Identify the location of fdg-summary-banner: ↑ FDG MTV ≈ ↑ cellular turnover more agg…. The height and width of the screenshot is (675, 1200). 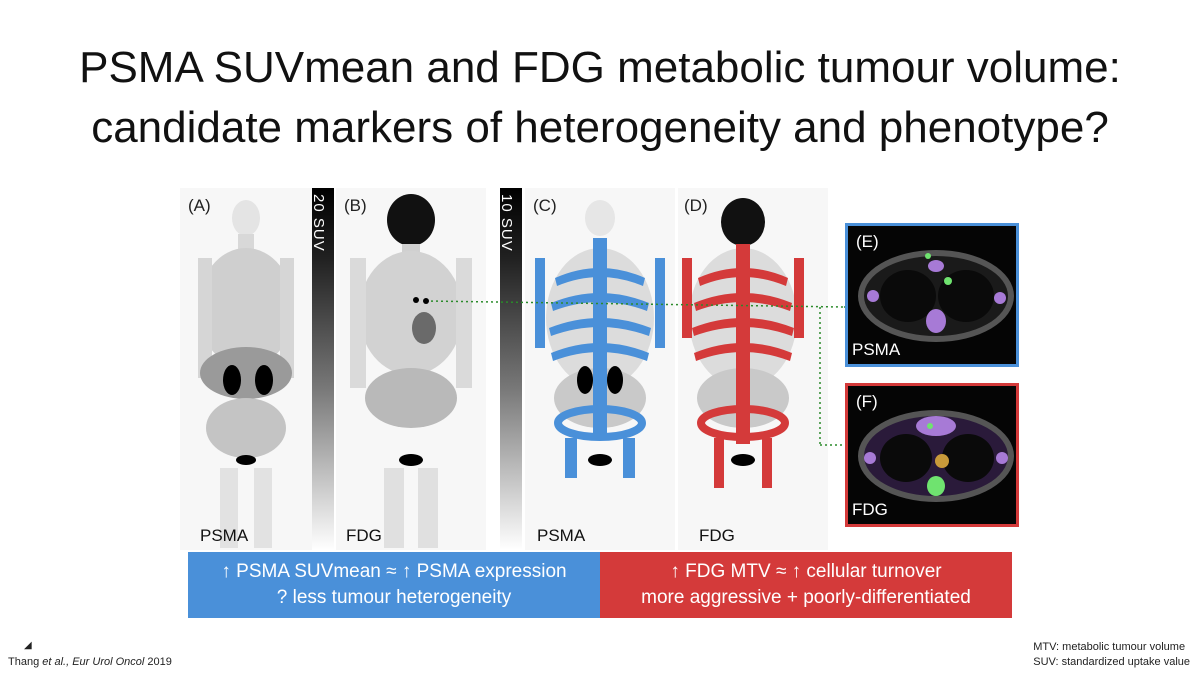
(806, 585).